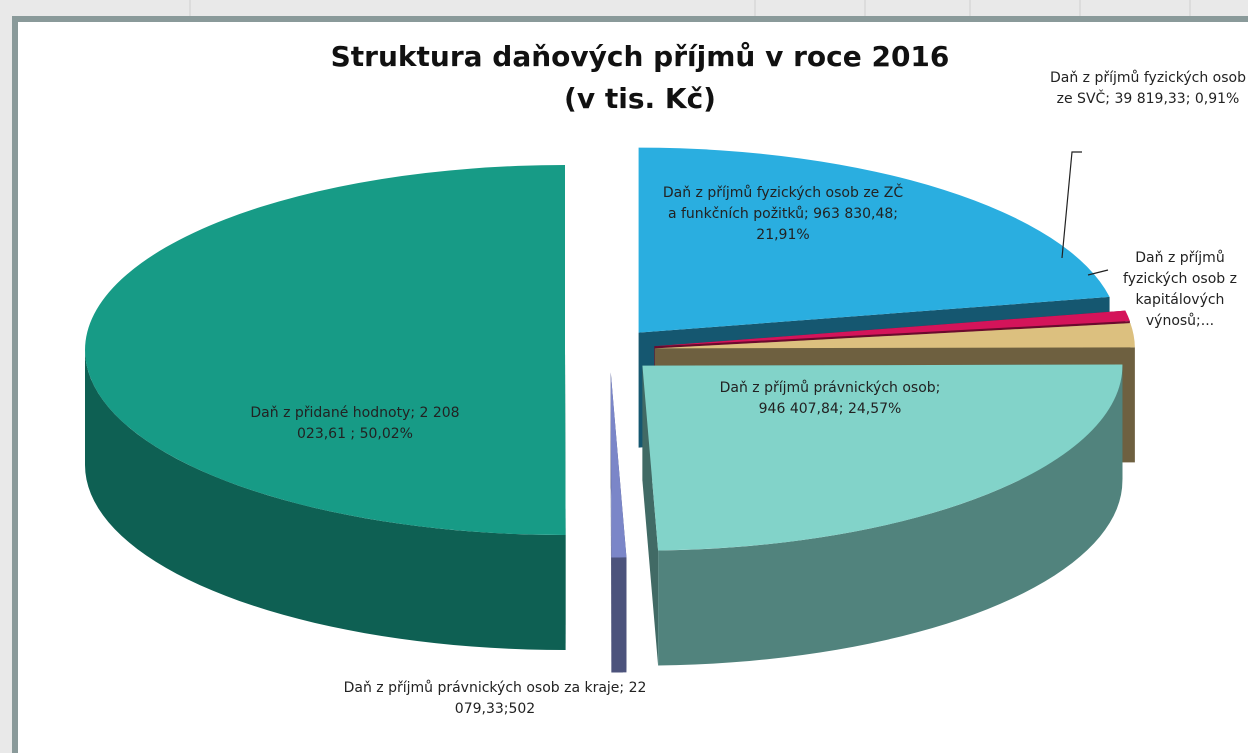 This screenshot has width=1248, height=753. What do you see at coordinates (640, 98) in the screenshot?
I see `chart-subtitle: (v tis. Kč)` at bounding box center [640, 98].